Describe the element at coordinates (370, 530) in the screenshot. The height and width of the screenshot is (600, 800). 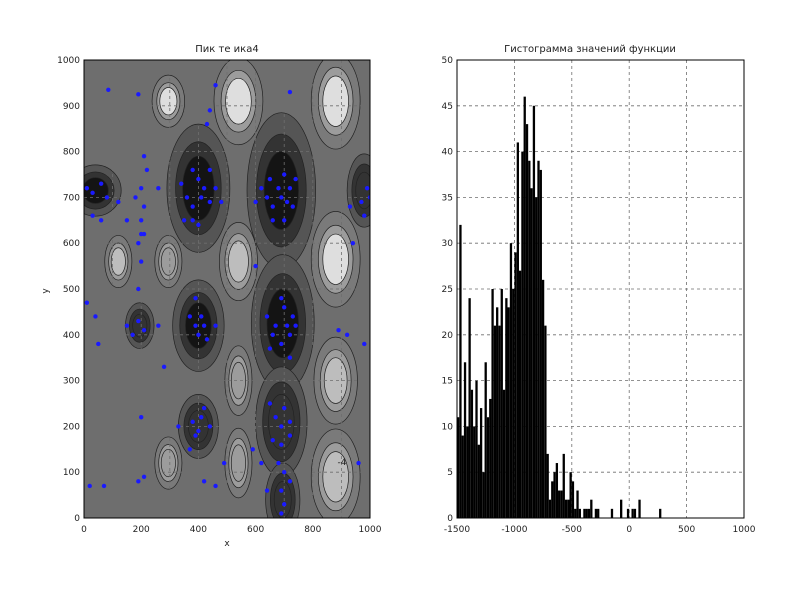
I see `contour-x-tick-label: 1000` at that location.